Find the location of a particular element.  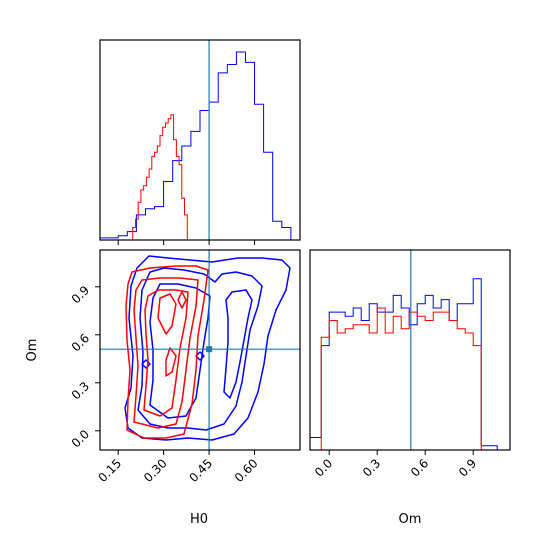

contour-ytick-label-3: 0.9 is located at coordinates (80, 294).